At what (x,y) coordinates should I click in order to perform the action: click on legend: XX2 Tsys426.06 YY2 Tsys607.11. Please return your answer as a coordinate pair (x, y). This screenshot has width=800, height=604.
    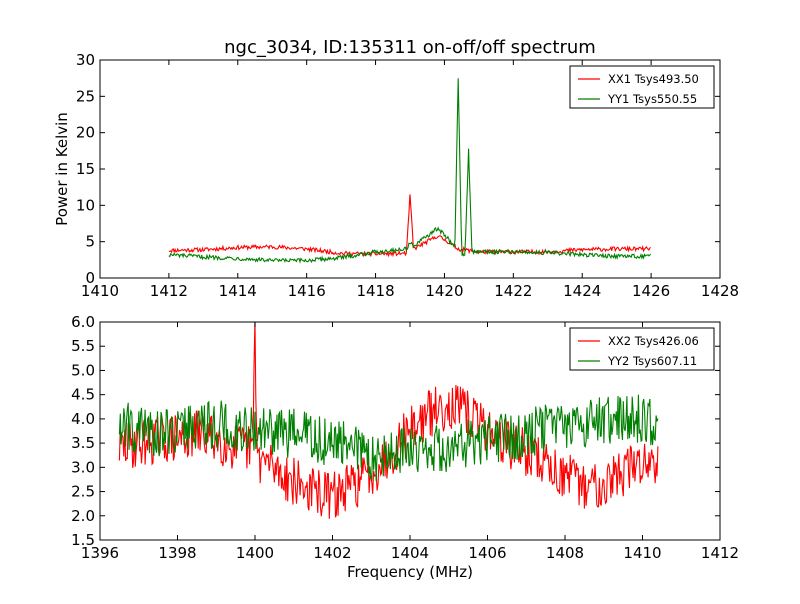
    Looking at the image, I should click on (642, 349).